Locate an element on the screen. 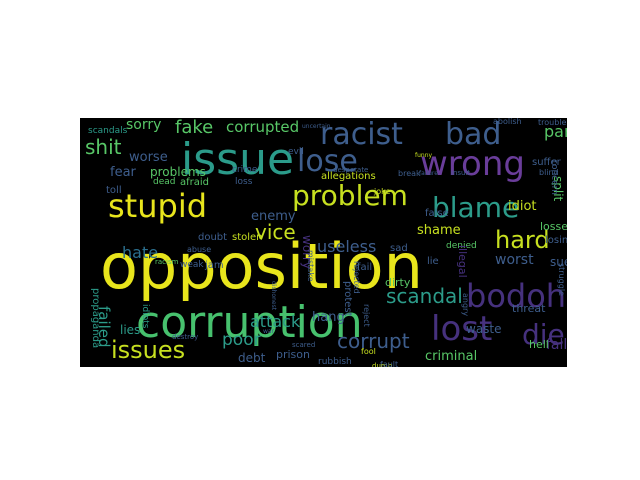  word-losses: losses is located at coordinates (553, 226).